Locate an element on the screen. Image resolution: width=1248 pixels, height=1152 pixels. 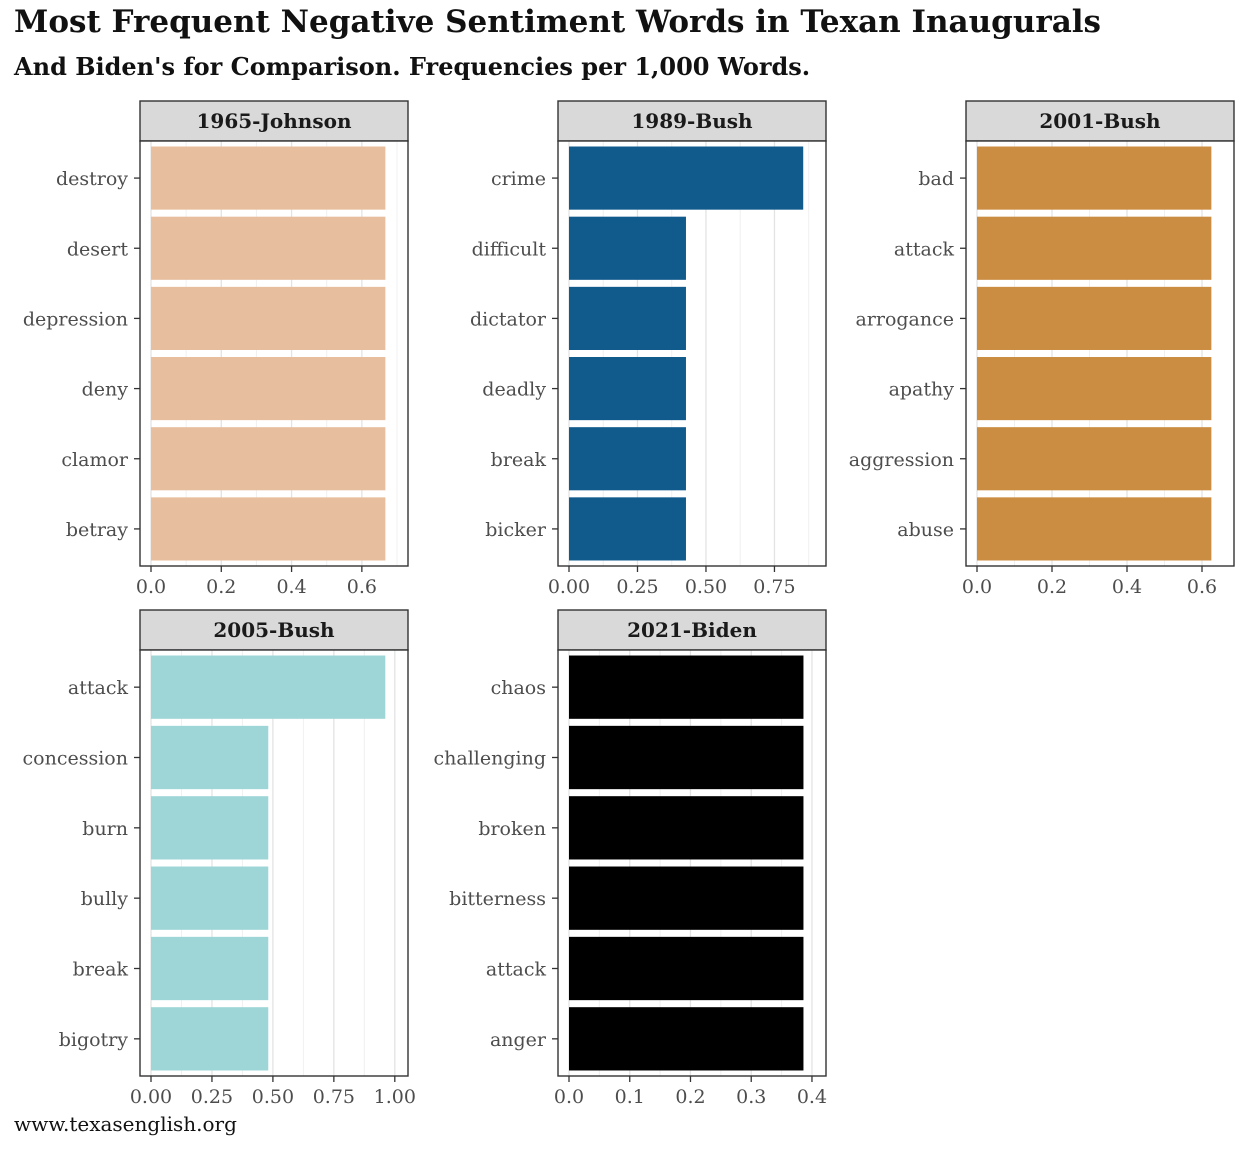
y-tick-label: bigotry is located at coordinates (94, 1040).